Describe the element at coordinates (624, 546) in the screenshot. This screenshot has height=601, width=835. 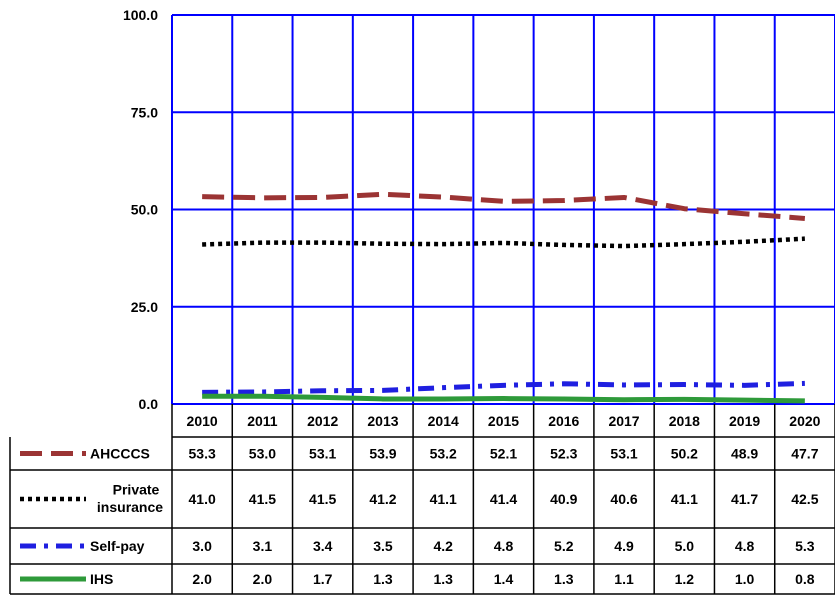
I see `data-label-self-pay-2017: 4.9` at that location.